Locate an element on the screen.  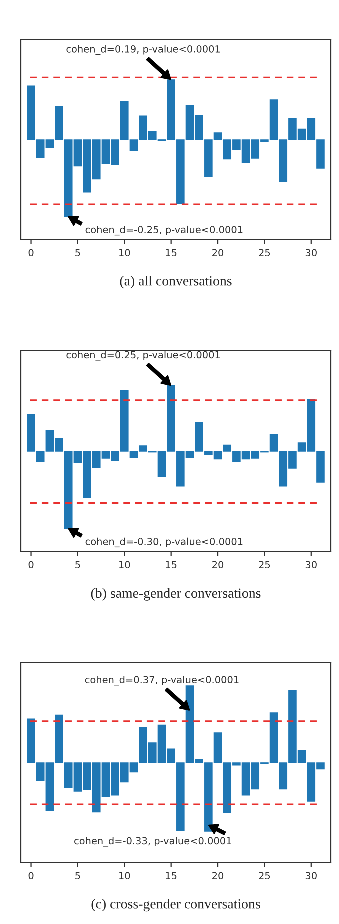
text: (b) same-gender conversations is located at coordinates (176, 594).